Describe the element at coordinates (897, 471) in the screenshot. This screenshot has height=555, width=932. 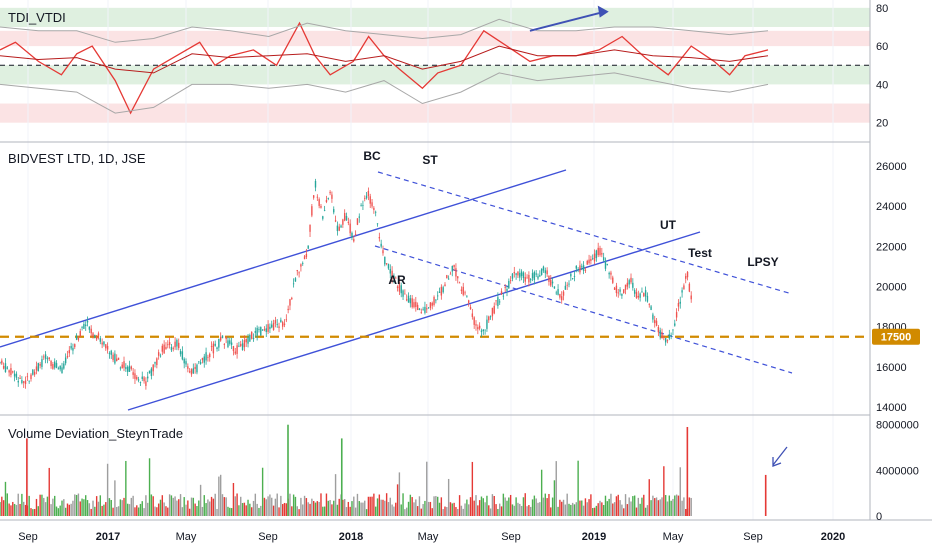
I see `volume-tick: 4000000` at that location.